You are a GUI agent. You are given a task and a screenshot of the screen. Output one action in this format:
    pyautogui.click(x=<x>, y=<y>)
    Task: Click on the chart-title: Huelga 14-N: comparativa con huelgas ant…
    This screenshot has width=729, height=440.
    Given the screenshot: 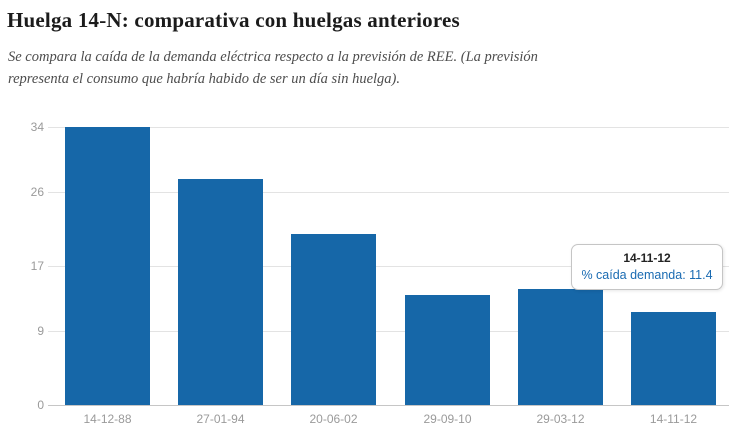 What is the action you would take?
    pyautogui.click(x=233, y=20)
    